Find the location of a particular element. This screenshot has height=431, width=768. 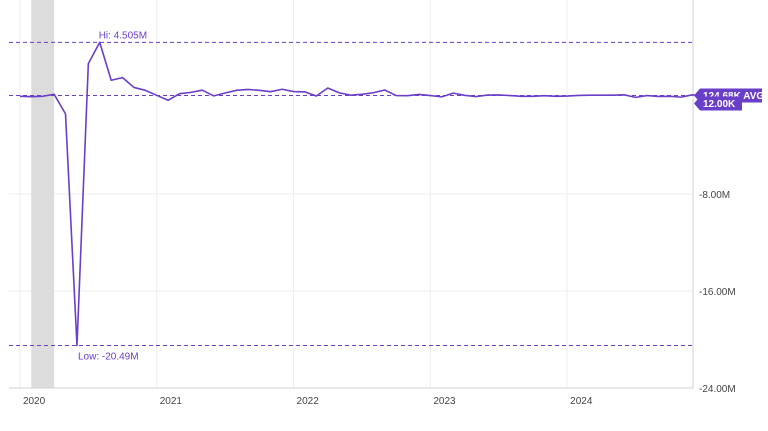

y-tick-label: -24.00M is located at coordinates (717, 389).